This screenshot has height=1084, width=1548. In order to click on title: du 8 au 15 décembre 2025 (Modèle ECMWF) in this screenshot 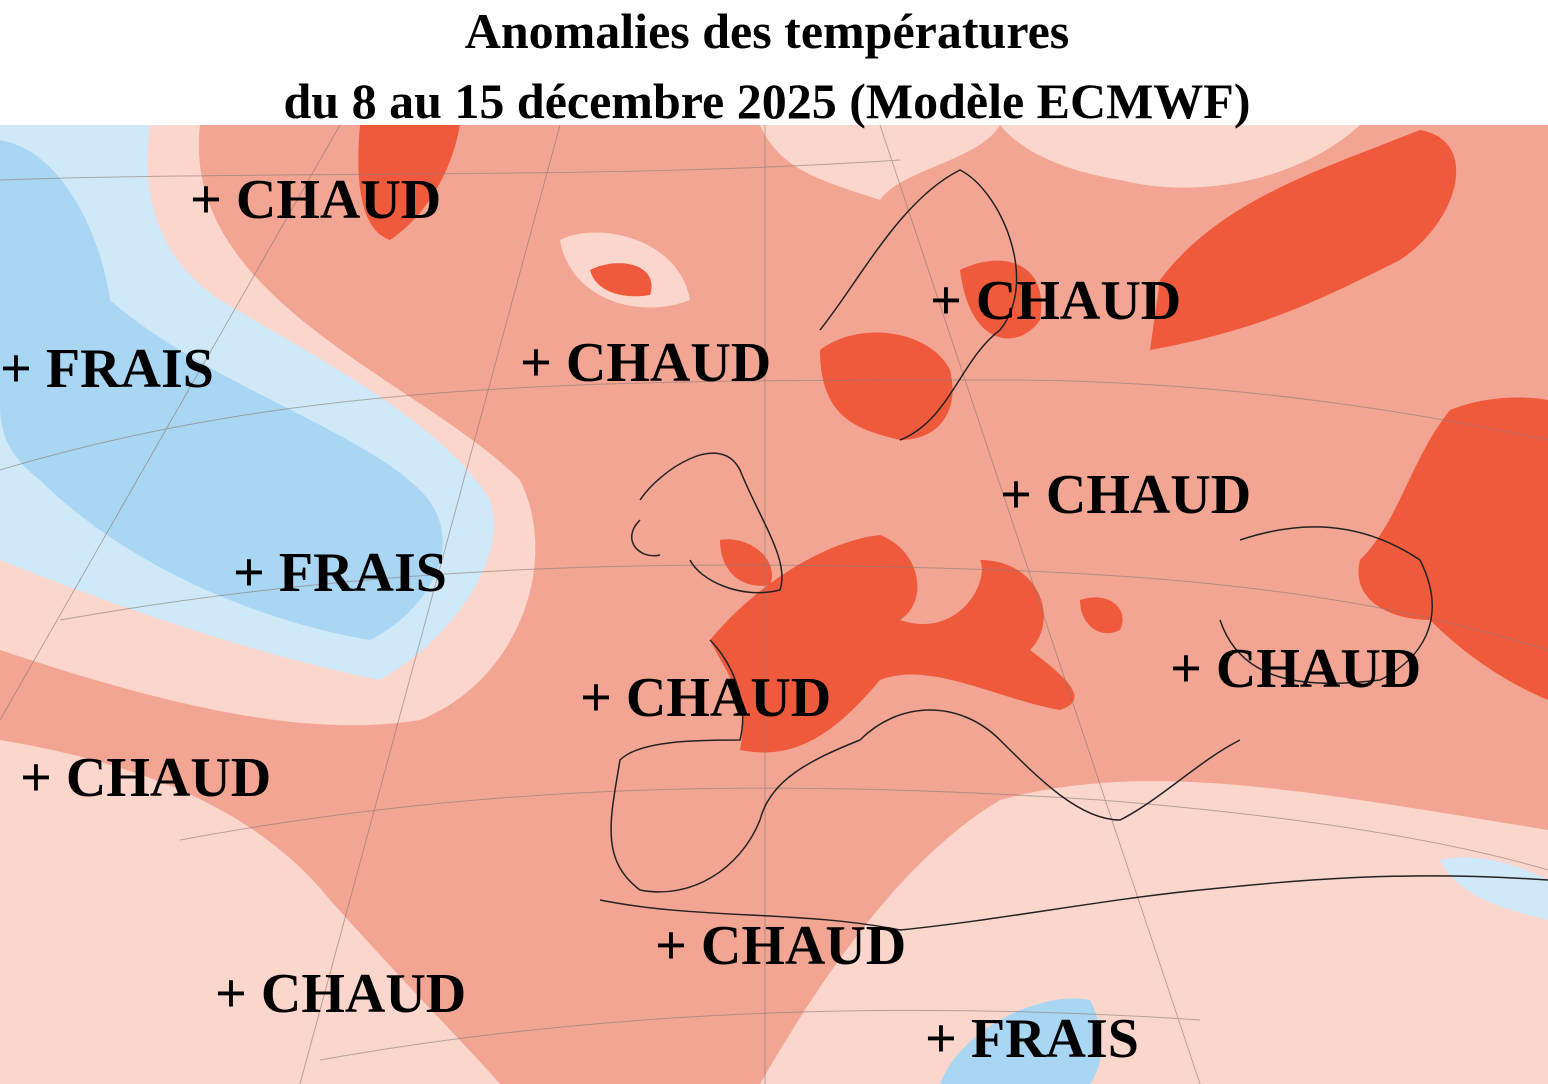, I will do `click(766, 101)`.